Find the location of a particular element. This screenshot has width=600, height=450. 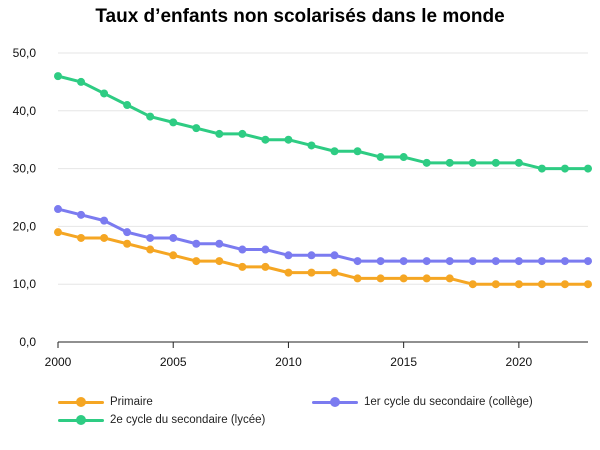

y-tick-label: 20,0 is located at coordinates (25, 226).